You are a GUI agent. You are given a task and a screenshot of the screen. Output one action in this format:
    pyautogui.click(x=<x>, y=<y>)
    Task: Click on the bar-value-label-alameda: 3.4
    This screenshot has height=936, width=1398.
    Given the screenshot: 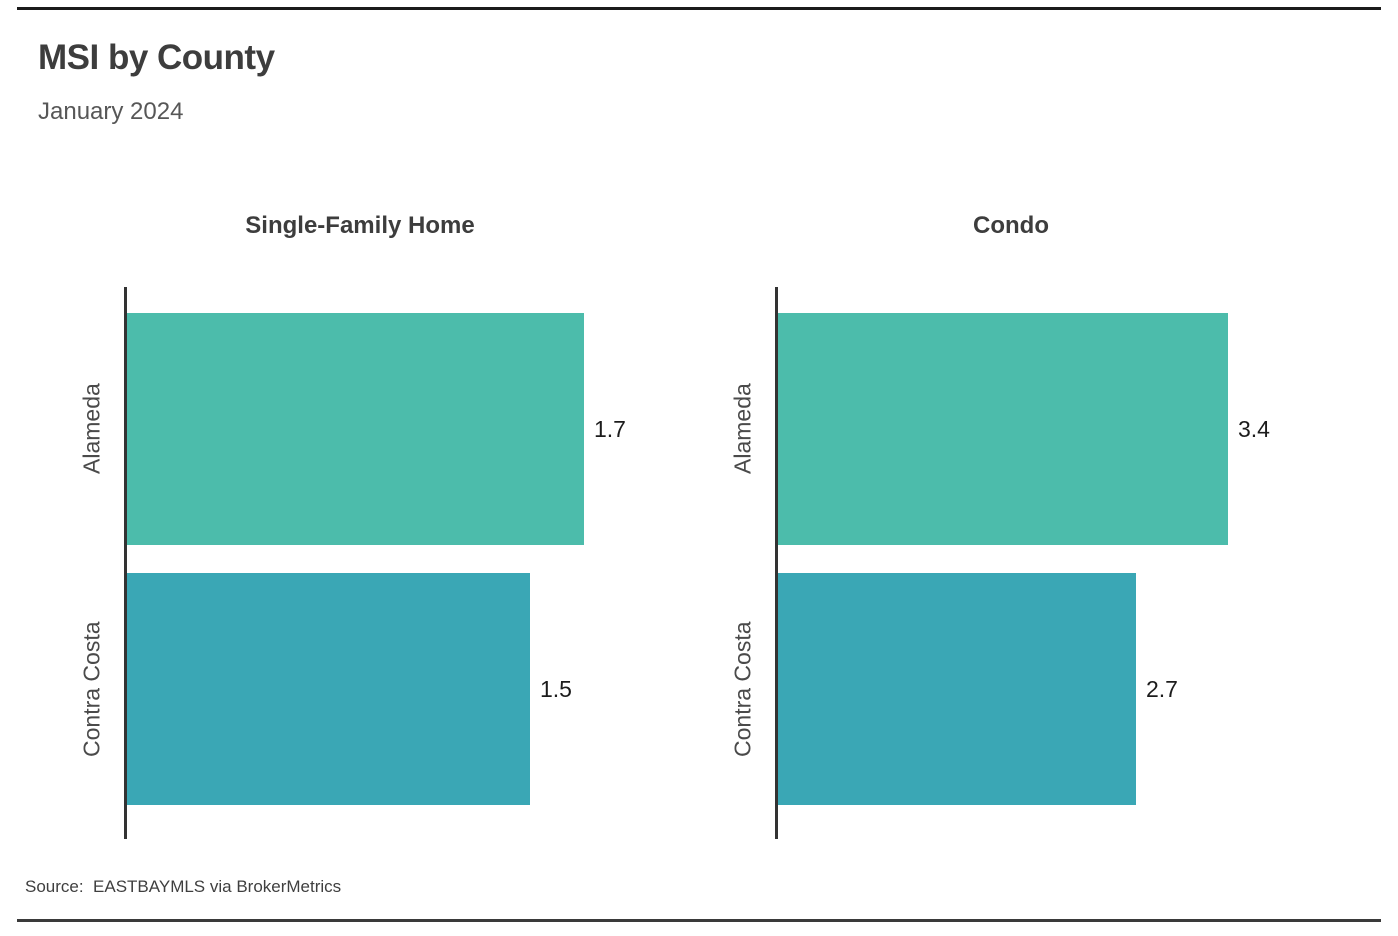 What is the action you would take?
    pyautogui.click(x=1254, y=429)
    